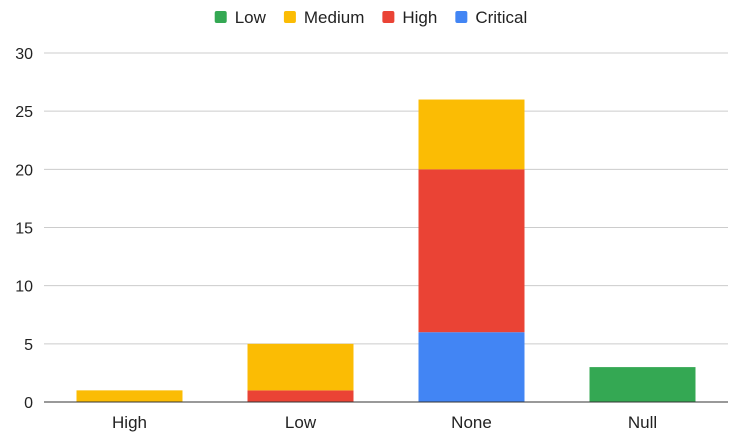  I want to click on bar-segment-low-high, so click(300, 396).